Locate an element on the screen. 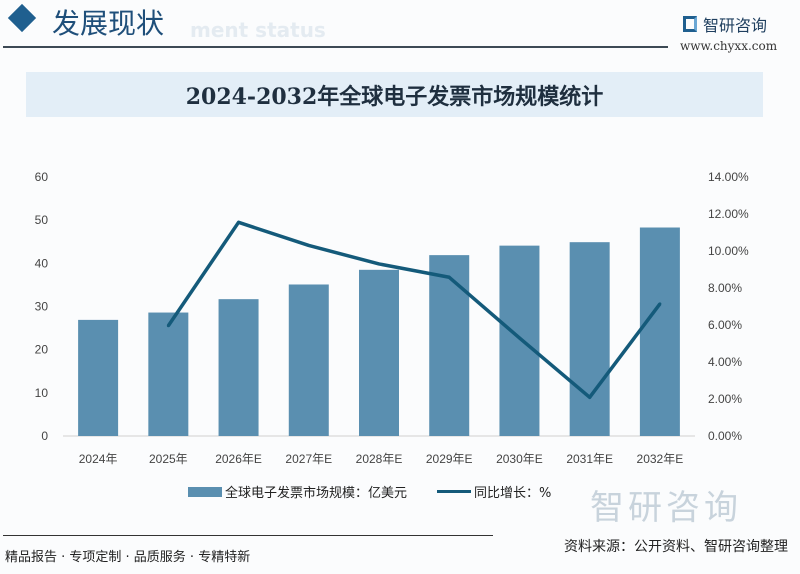 Image resolution: width=800 pixels, height=574 pixels. logo-icon is located at coordinates (690, 24).